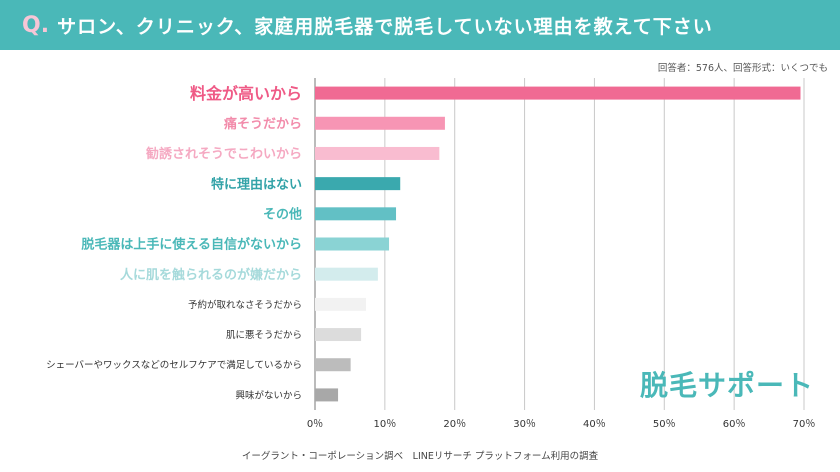 The height and width of the screenshot is (472, 840). Describe the element at coordinates (804, 424) in the screenshot. I see `x-tick-label: 70％` at that location.